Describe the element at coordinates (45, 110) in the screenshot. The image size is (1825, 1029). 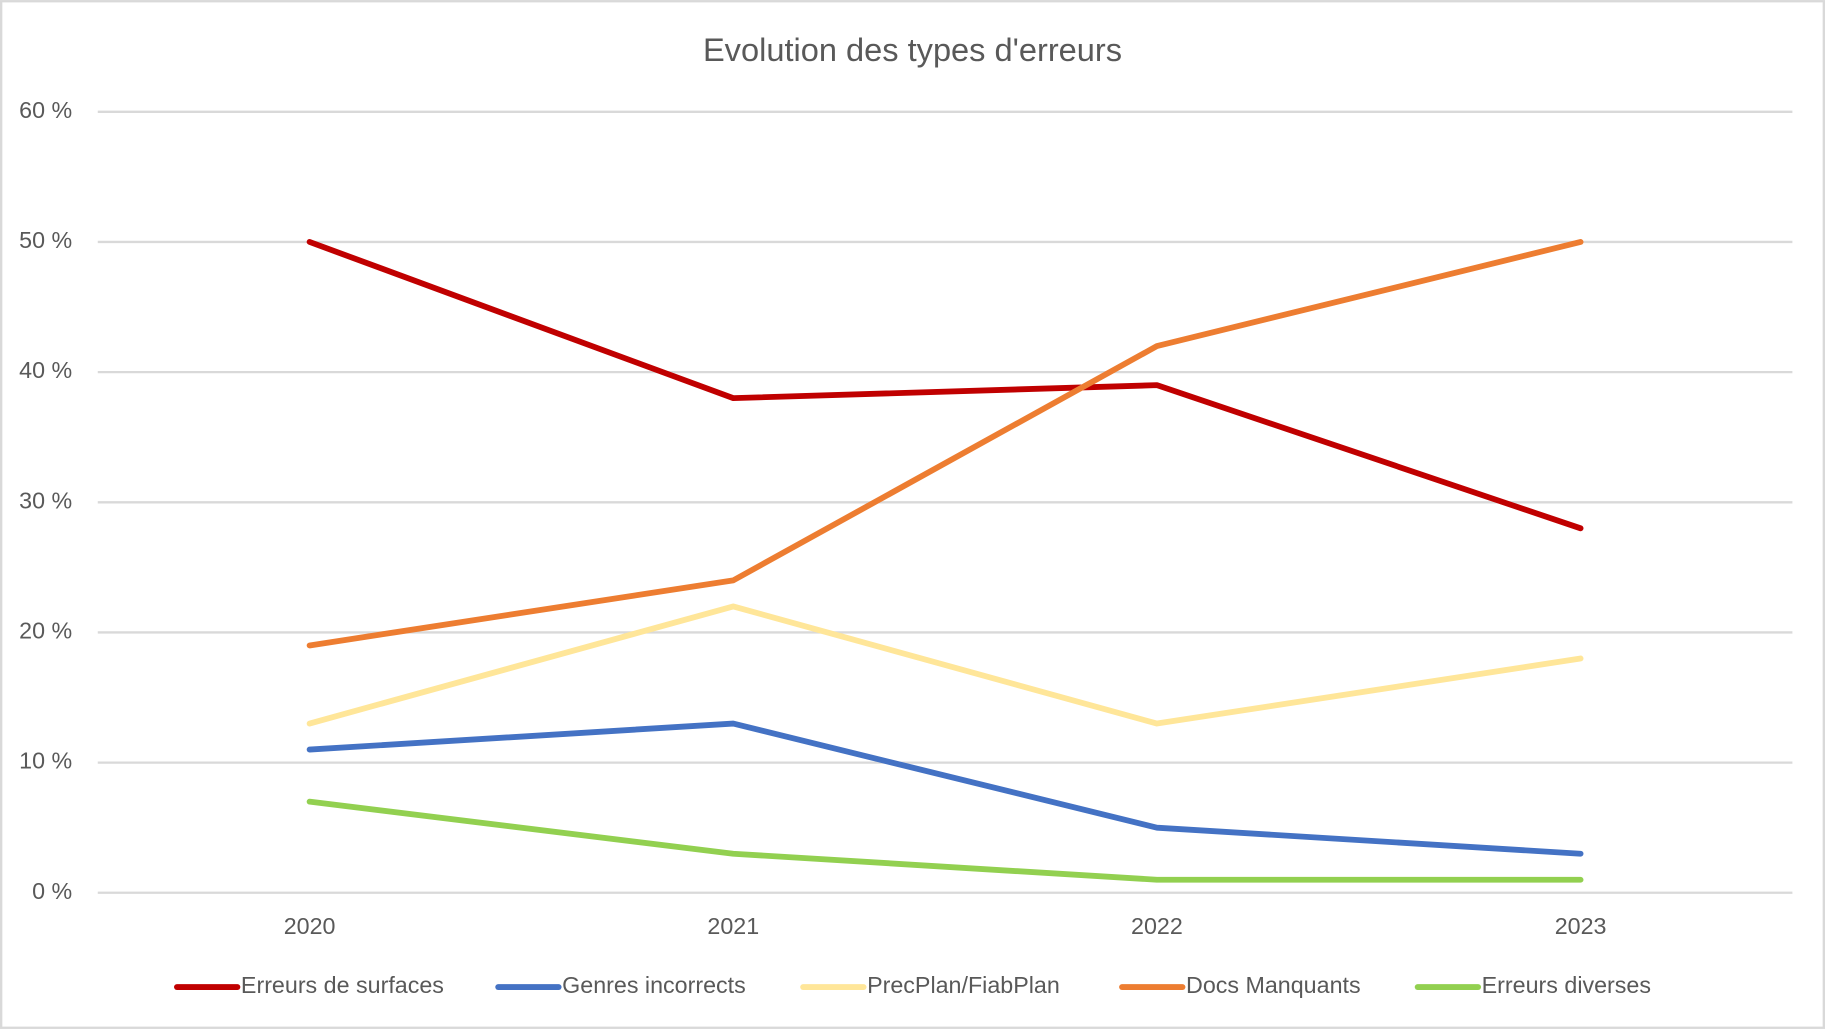
I see `y-tick-label: 60 %` at that location.